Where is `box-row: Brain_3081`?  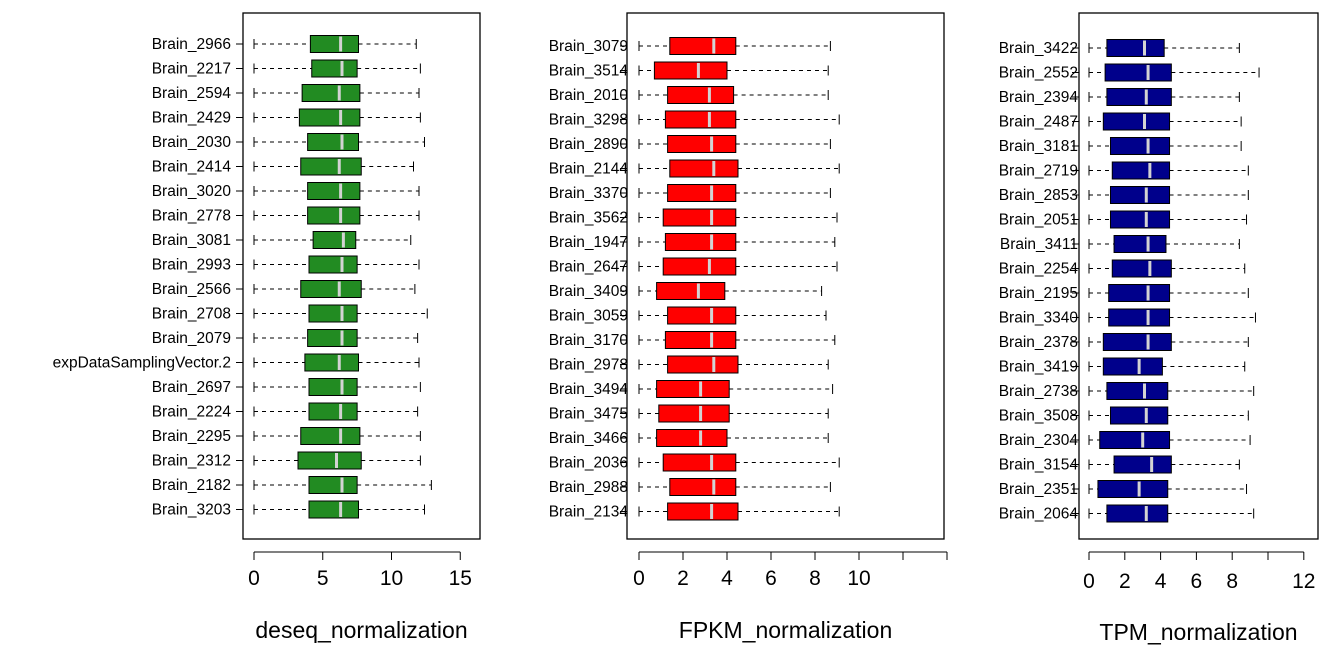 box-row: Brain_3081 is located at coordinates (282, 240).